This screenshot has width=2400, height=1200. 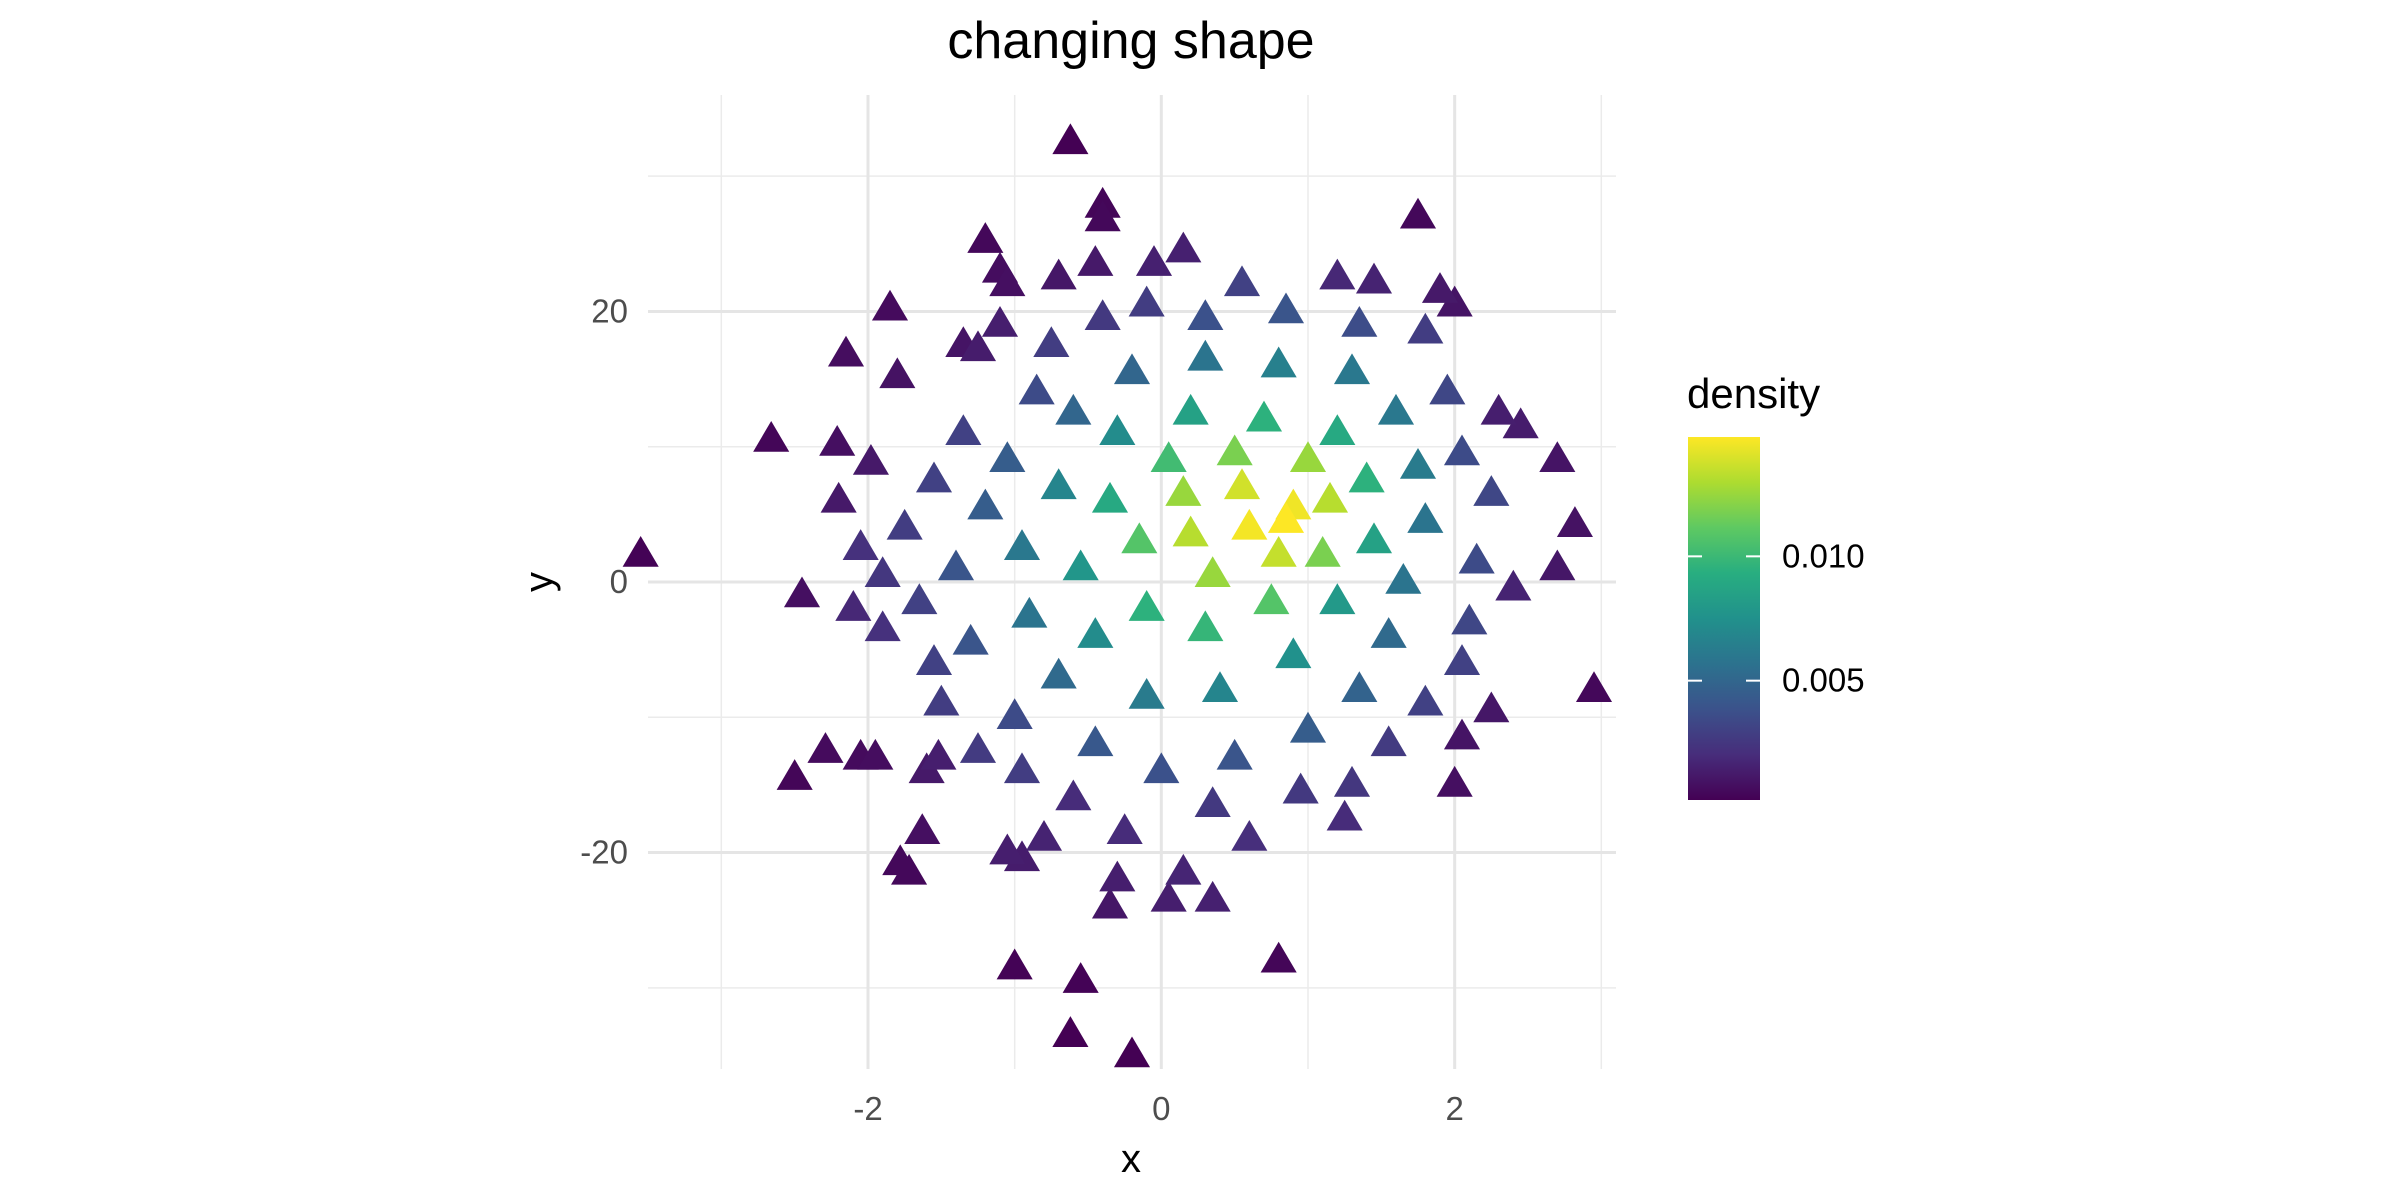 I want to click on y-tick-label: -20, so click(x=604, y=852).